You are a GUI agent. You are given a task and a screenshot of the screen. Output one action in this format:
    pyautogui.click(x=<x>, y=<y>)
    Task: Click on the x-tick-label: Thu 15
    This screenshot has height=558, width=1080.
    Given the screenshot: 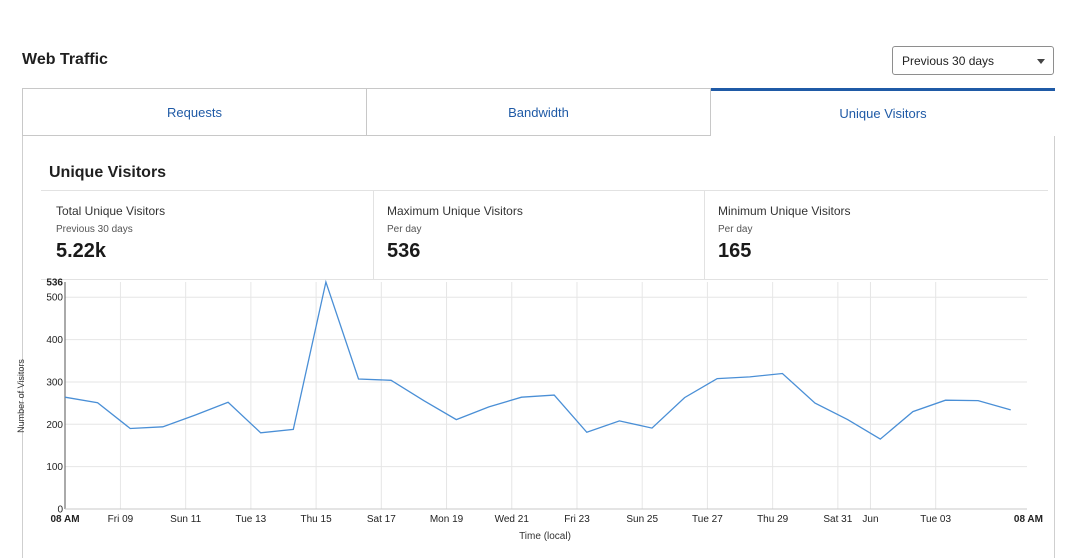 What is the action you would take?
    pyautogui.click(x=317, y=519)
    